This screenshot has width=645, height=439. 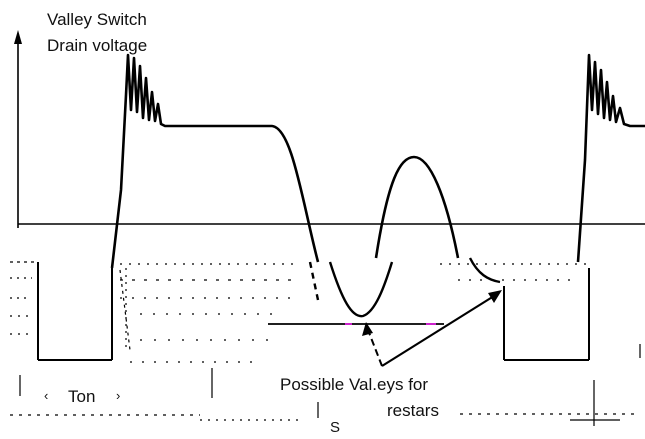 I want to click on valley-curve-1-dashed-left, so click(x=314, y=281).